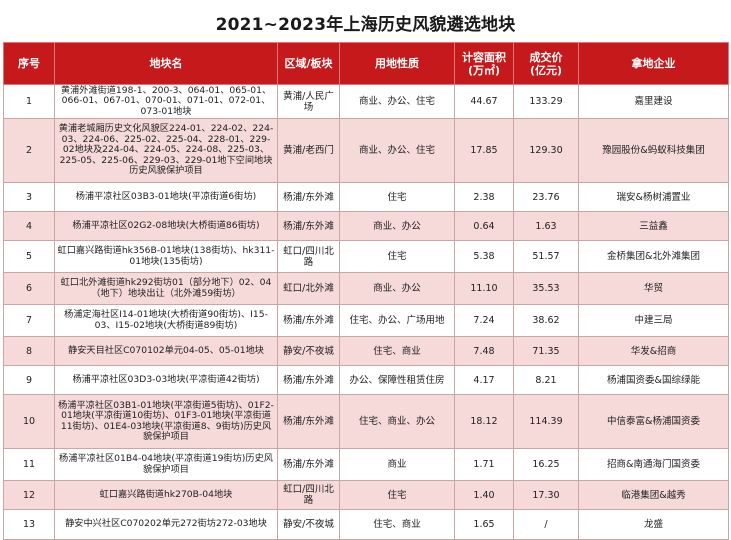 This screenshot has width=731, height=540. What do you see at coordinates (546, 226) in the screenshot?
I see `cell-price: 1.63` at bounding box center [546, 226].